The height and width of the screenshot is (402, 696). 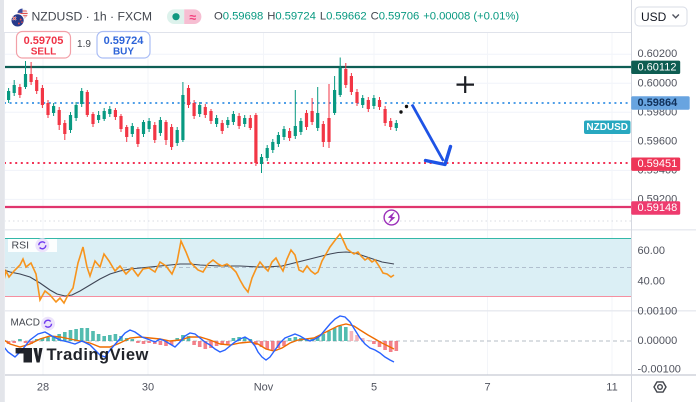 What do you see at coordinates (659, 370) in the screenshot?
I see `svg-text: -0.00100` at bounding box center [659, 370].